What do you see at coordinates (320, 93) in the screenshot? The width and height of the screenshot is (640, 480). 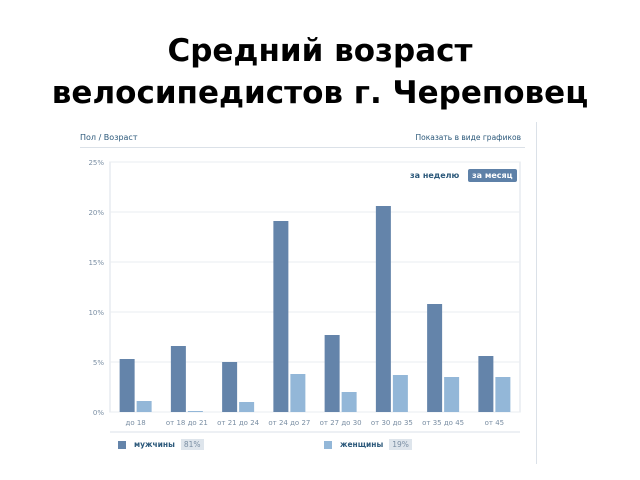 I see `slide-title-line-2: велосипедистов г. Череповец` at bounding box center [320, 93].